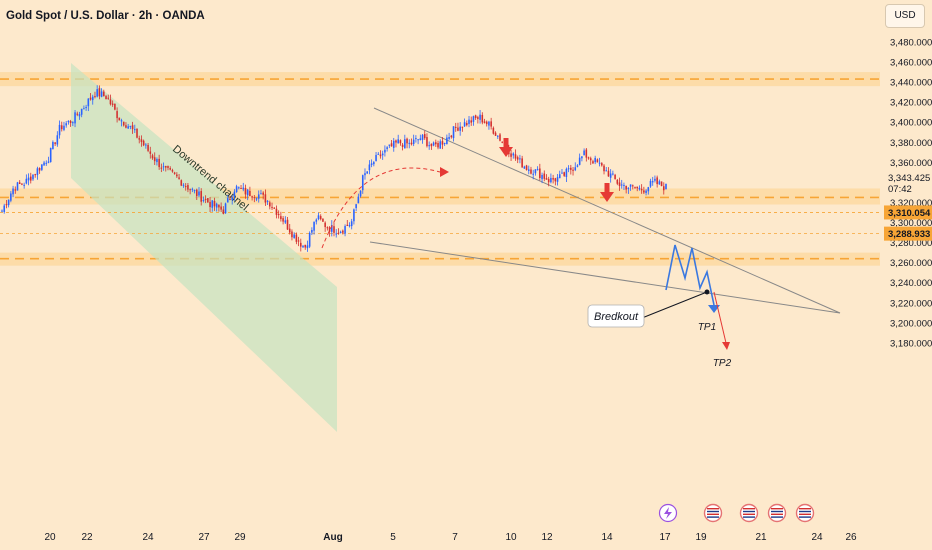  I want to click on current-price-label: 3,343.425, so click(909, 178).